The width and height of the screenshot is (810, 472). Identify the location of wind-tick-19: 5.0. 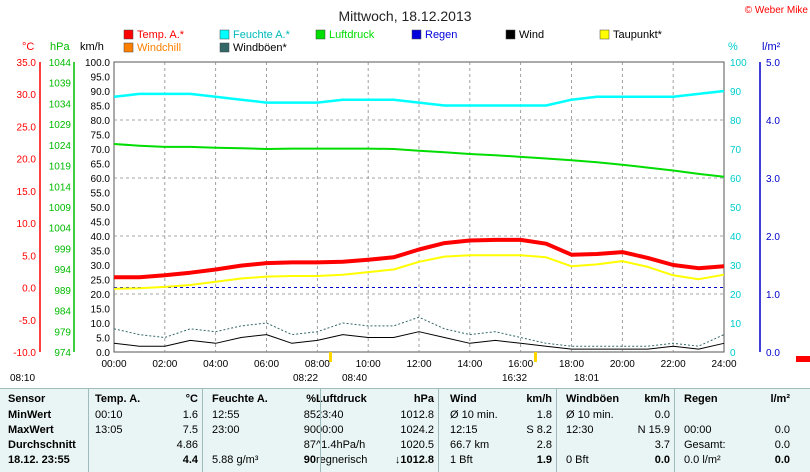
(103, 339).